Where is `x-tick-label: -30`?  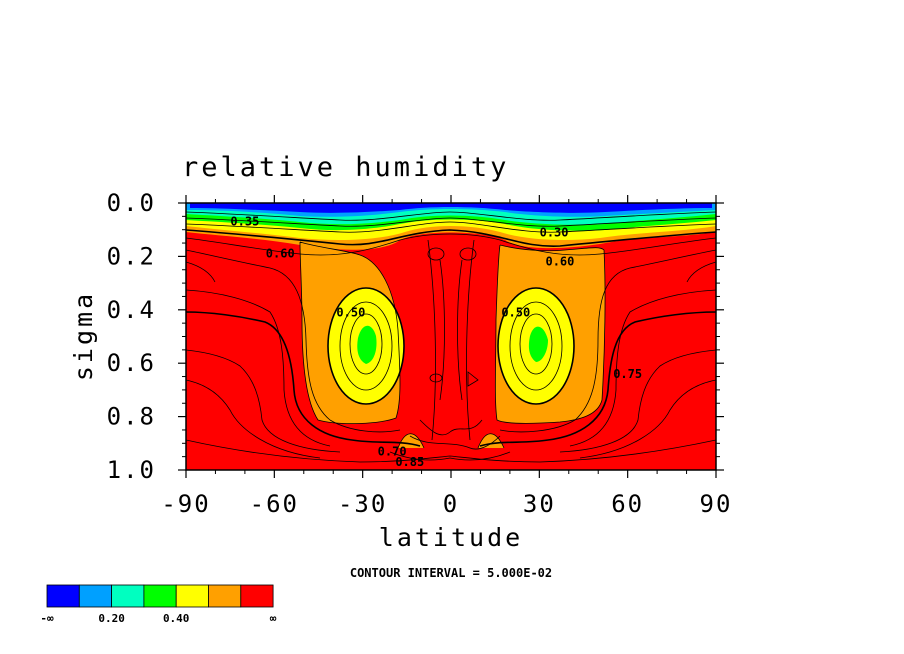
x-tick-label: -30 is located at coordinates (362, 504).